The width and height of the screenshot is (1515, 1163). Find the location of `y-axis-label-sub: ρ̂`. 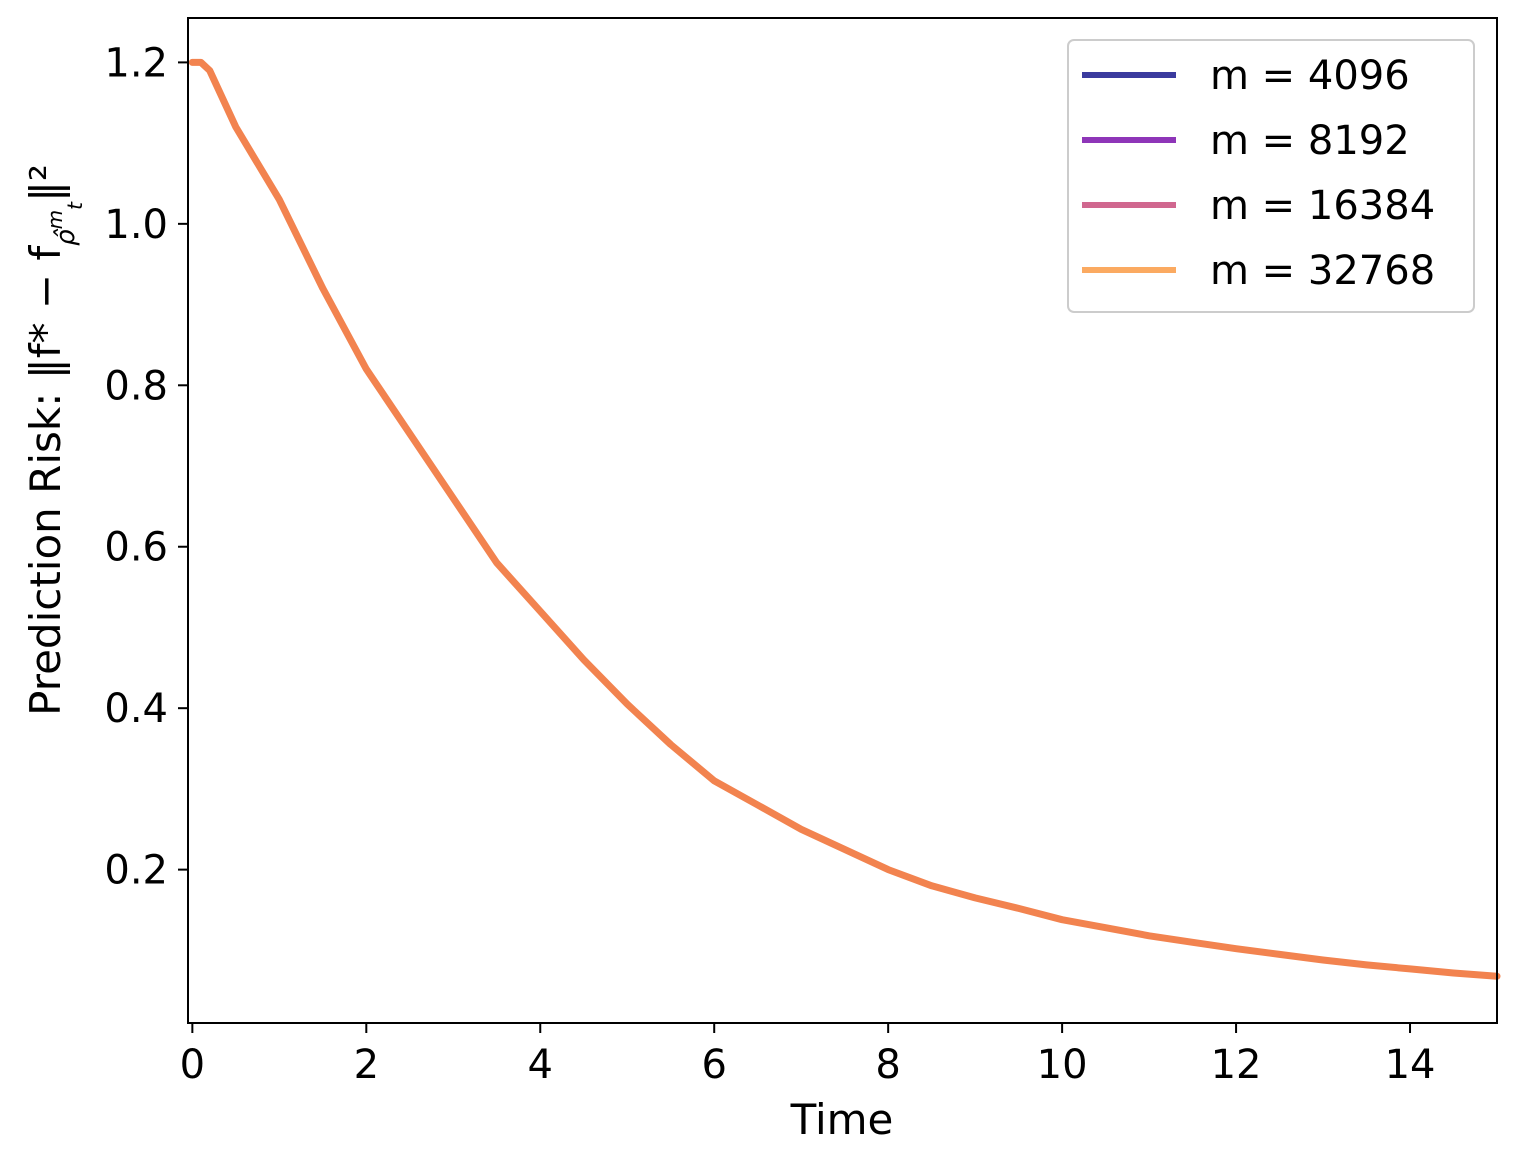

y-axis-label-sub: ρ̂ is located at coordinates (66, 237).